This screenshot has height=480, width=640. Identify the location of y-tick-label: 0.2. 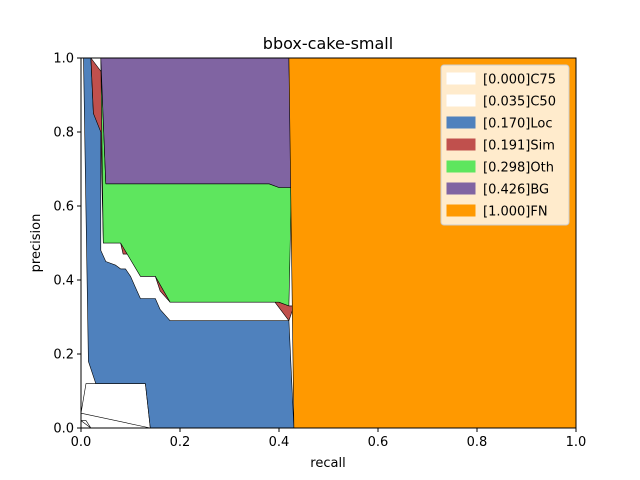
(63, 355).